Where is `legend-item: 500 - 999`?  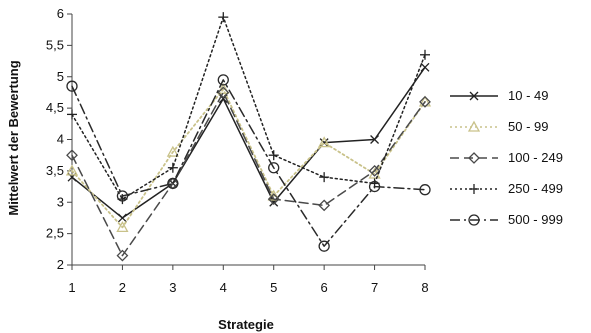 legend-item: 500 - 999 is located at coordinates (506, 219).